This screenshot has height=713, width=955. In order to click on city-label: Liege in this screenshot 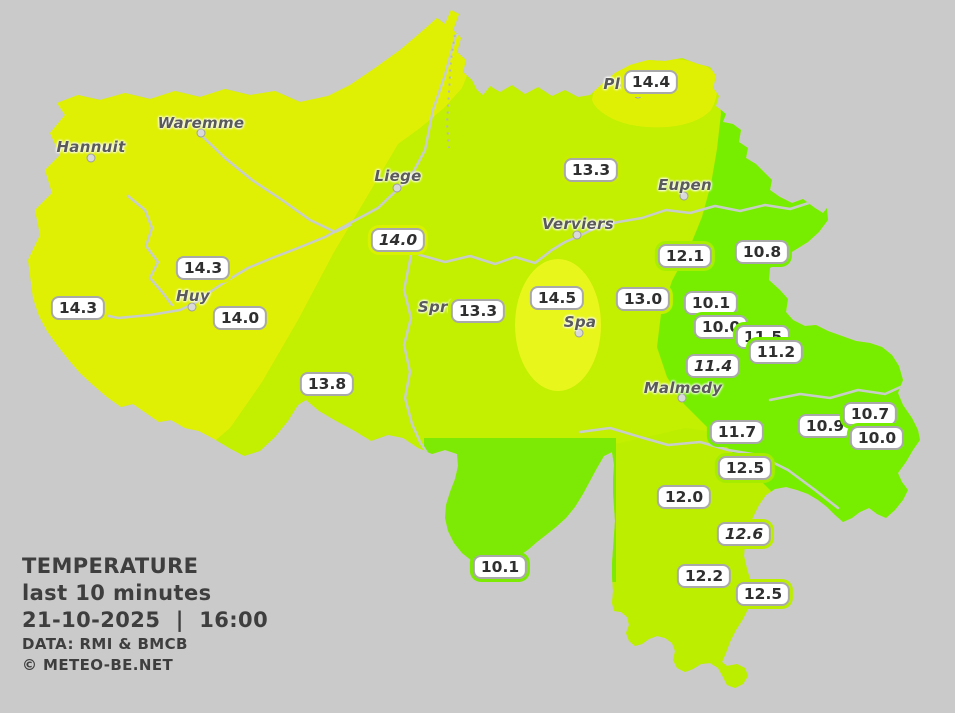, I will do `click(398, 176)`.